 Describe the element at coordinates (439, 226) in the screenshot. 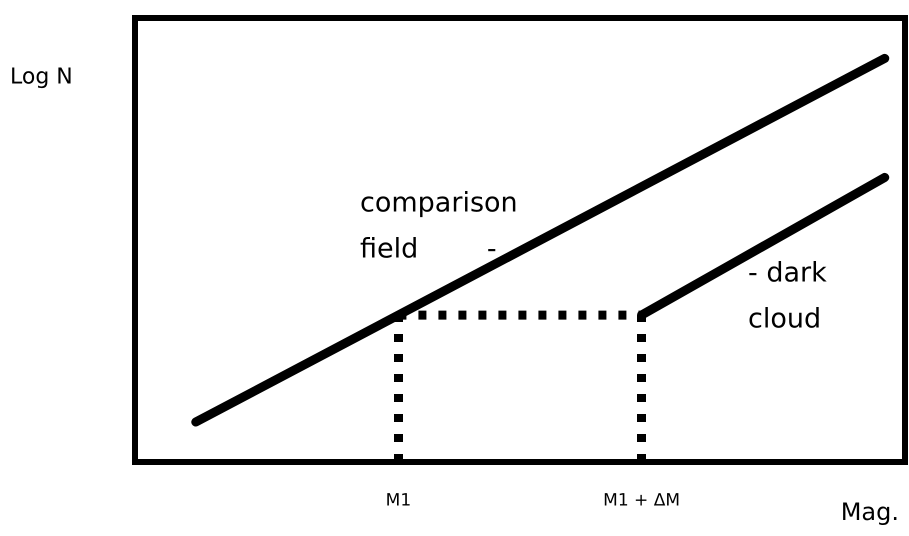

I see `annotation: comparison field -` at that location.